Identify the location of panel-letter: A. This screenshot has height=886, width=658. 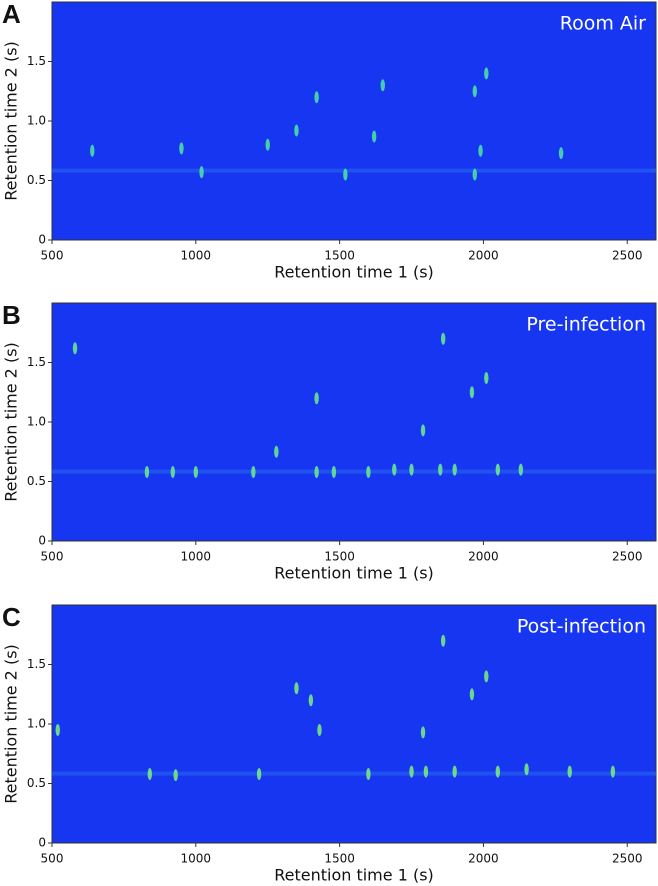
(11, 14).